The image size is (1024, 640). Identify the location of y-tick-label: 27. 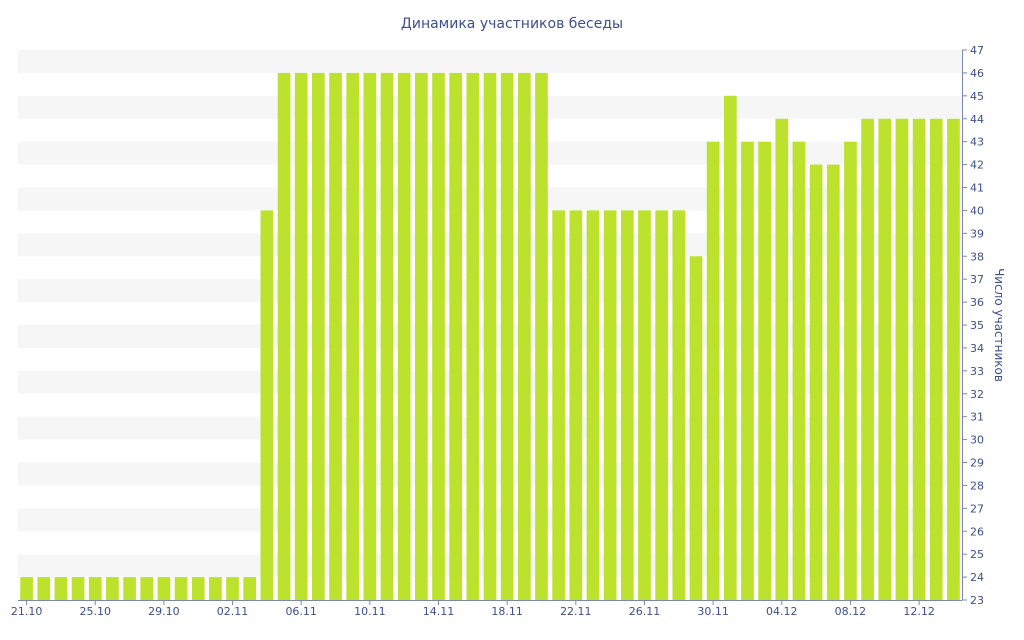
(977, 508).